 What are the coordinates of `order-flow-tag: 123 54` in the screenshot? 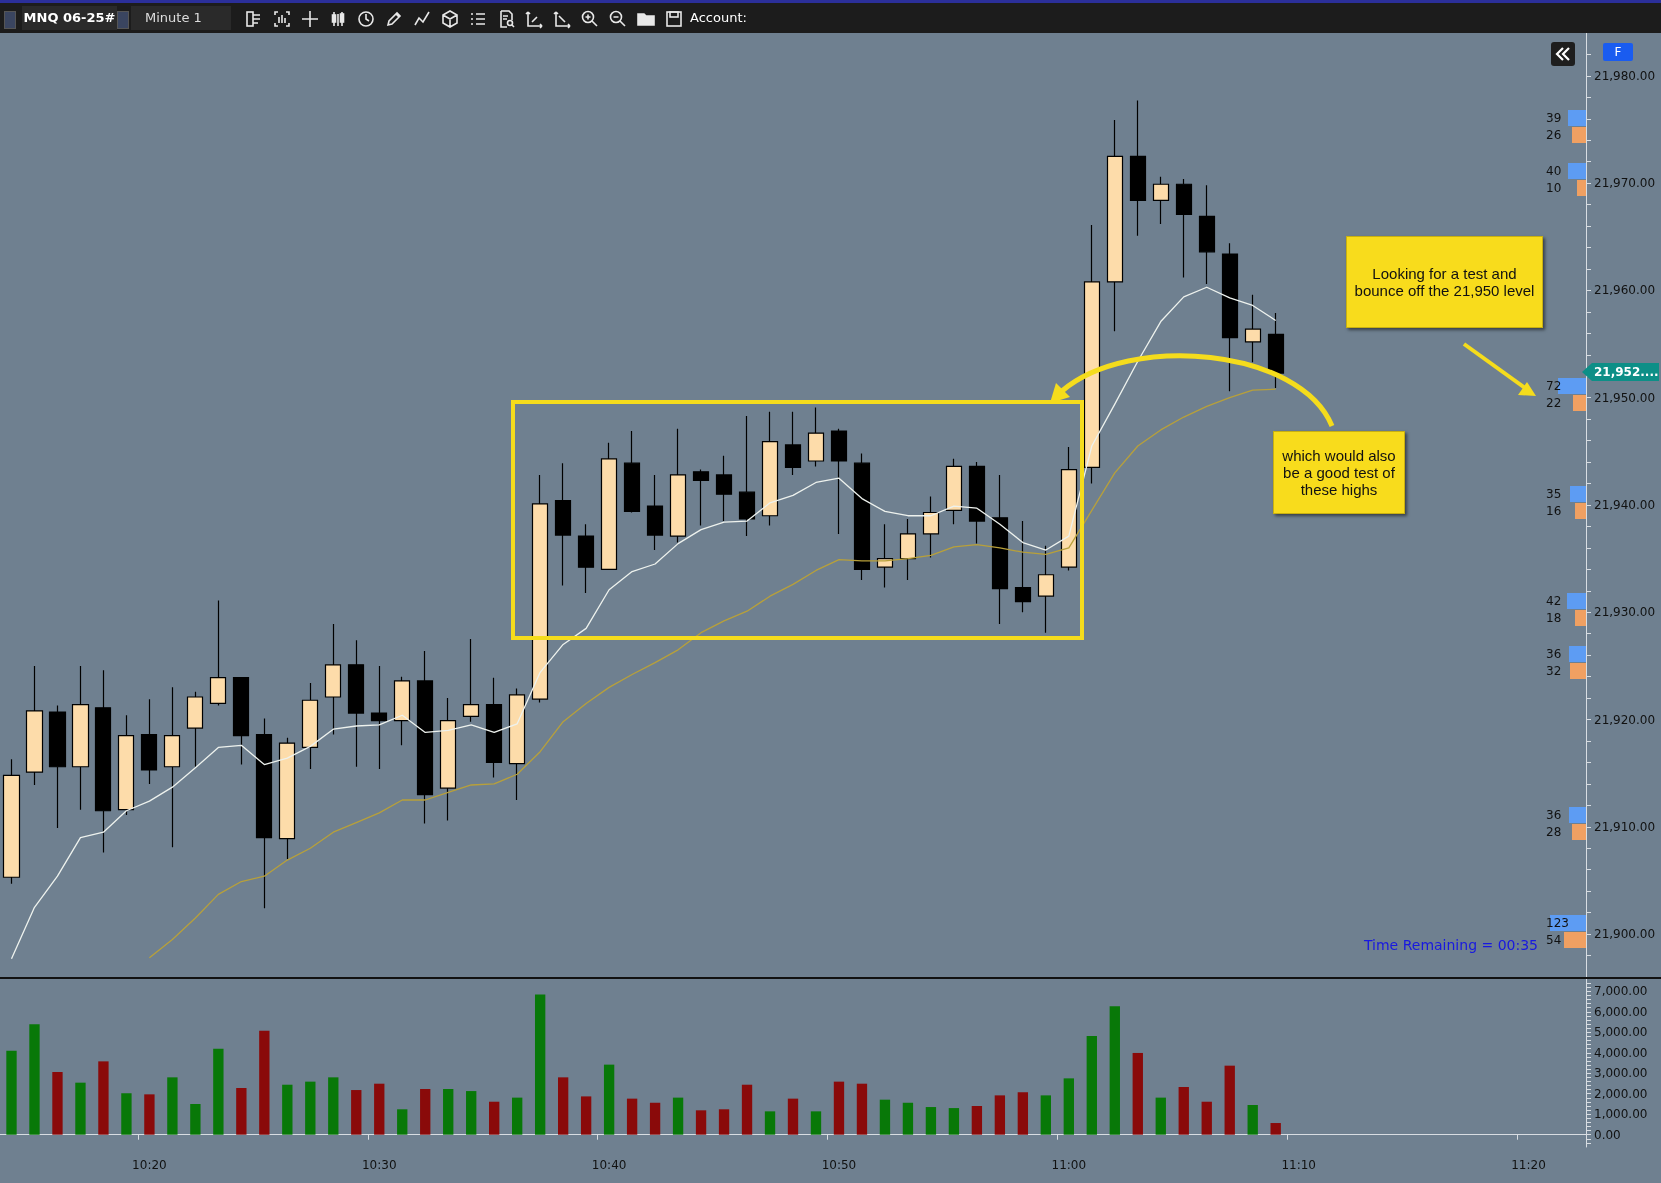 It's located at (1565, 932).